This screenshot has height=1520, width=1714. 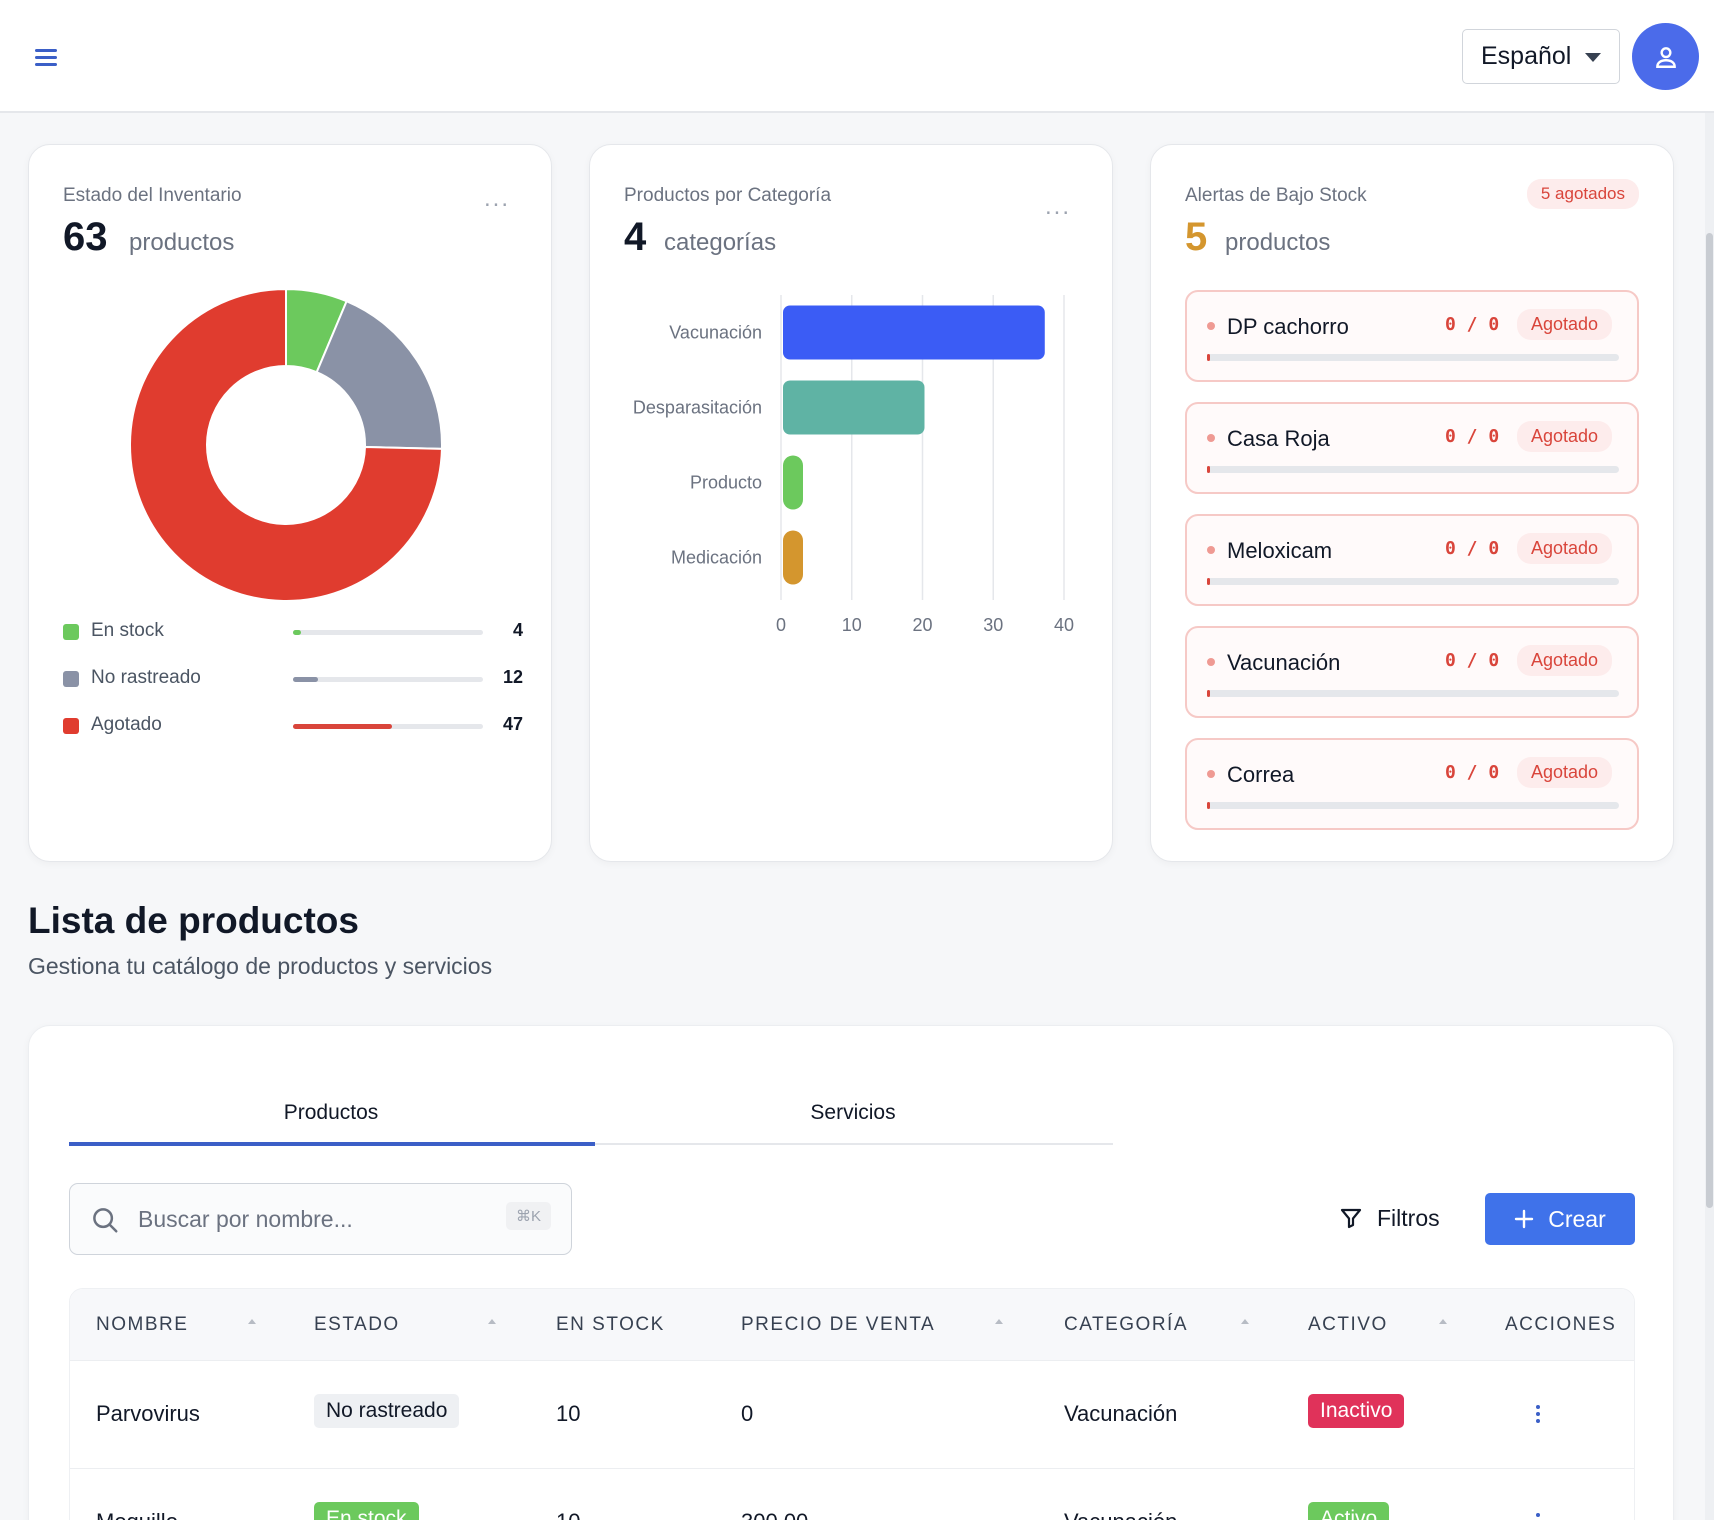 I want to click on hamburger-menu-icon, so click(x=47, y=57).